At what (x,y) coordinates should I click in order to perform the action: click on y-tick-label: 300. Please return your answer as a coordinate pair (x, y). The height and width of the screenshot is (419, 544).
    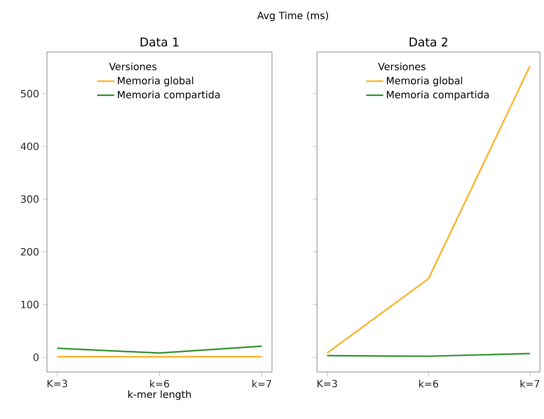
    Looking at the image, I should click on (29, 199).